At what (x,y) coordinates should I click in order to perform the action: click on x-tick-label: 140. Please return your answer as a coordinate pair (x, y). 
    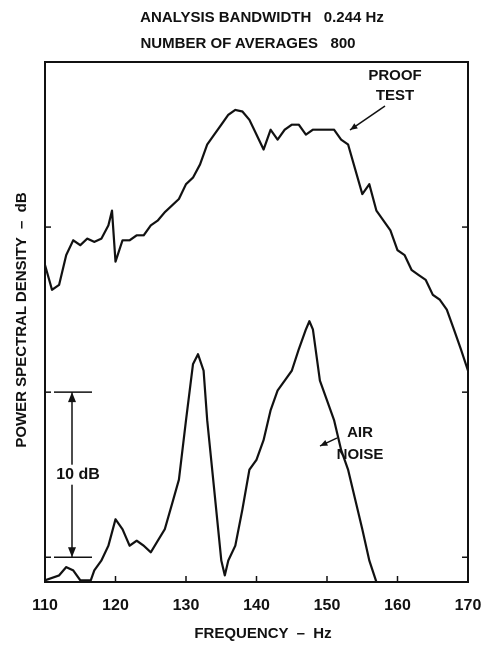
    Looking at the image, I should click on (256, 605).